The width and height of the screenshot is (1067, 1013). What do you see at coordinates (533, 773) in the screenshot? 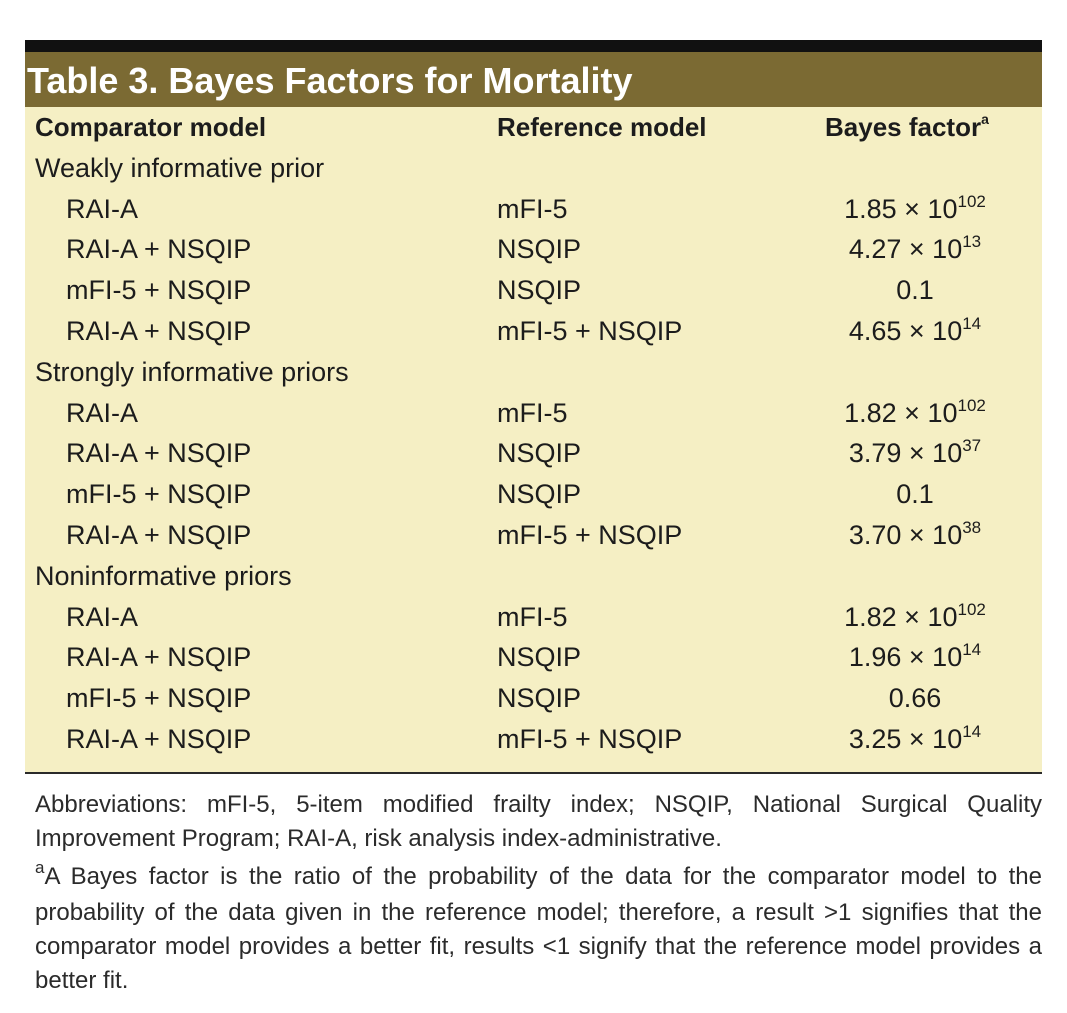
I see `bottom-rule` at bounding box center [533, 773].